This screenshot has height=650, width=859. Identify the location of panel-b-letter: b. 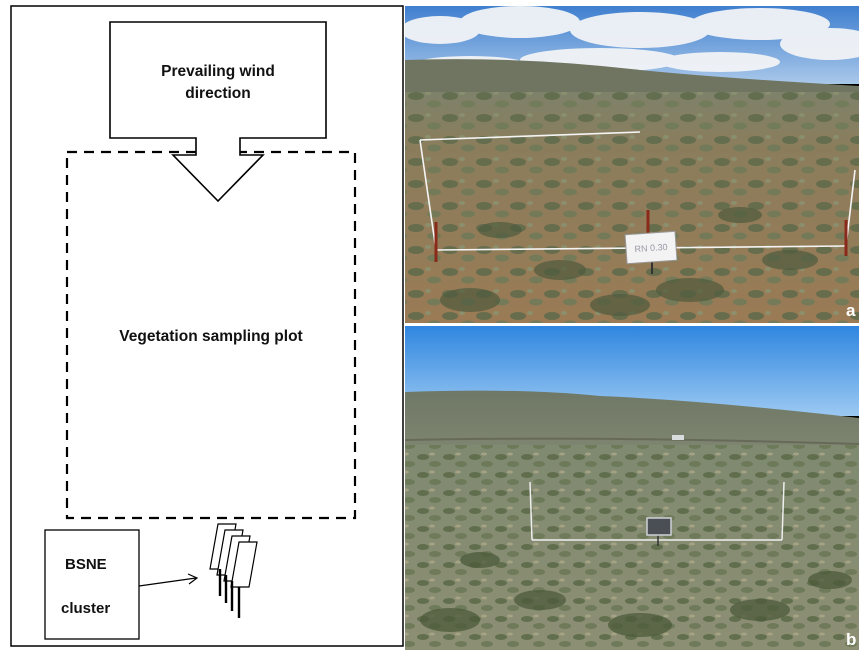
(851, 639).